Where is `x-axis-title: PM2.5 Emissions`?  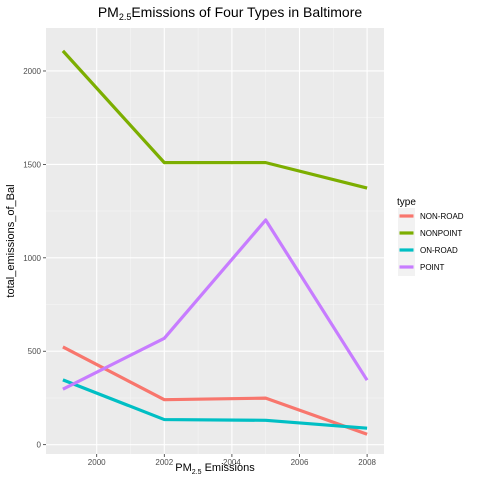 x-axis-title: PM2.5 Emissions is located at coordinates (215, 469).